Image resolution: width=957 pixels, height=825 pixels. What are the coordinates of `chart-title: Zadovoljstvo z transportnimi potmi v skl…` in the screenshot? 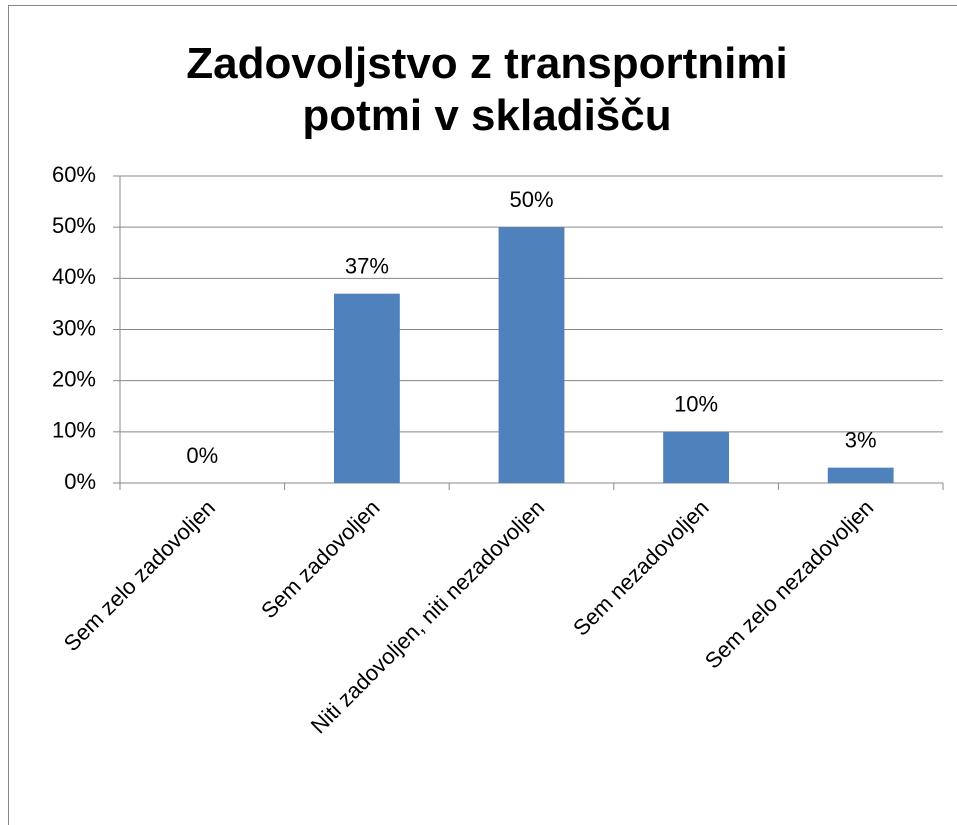 It's located at (487, 89).